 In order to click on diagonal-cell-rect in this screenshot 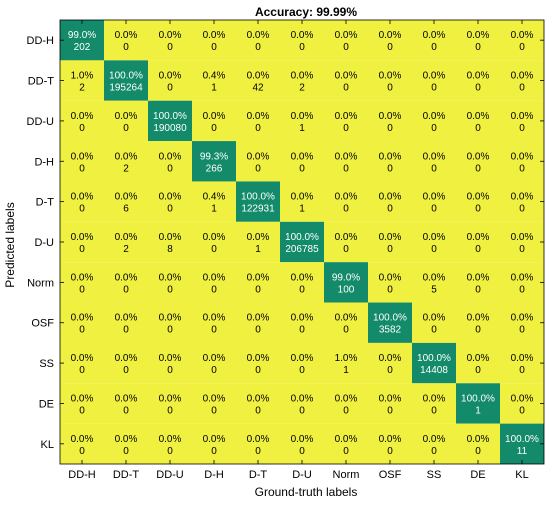, I will do `click(478, 403)`.